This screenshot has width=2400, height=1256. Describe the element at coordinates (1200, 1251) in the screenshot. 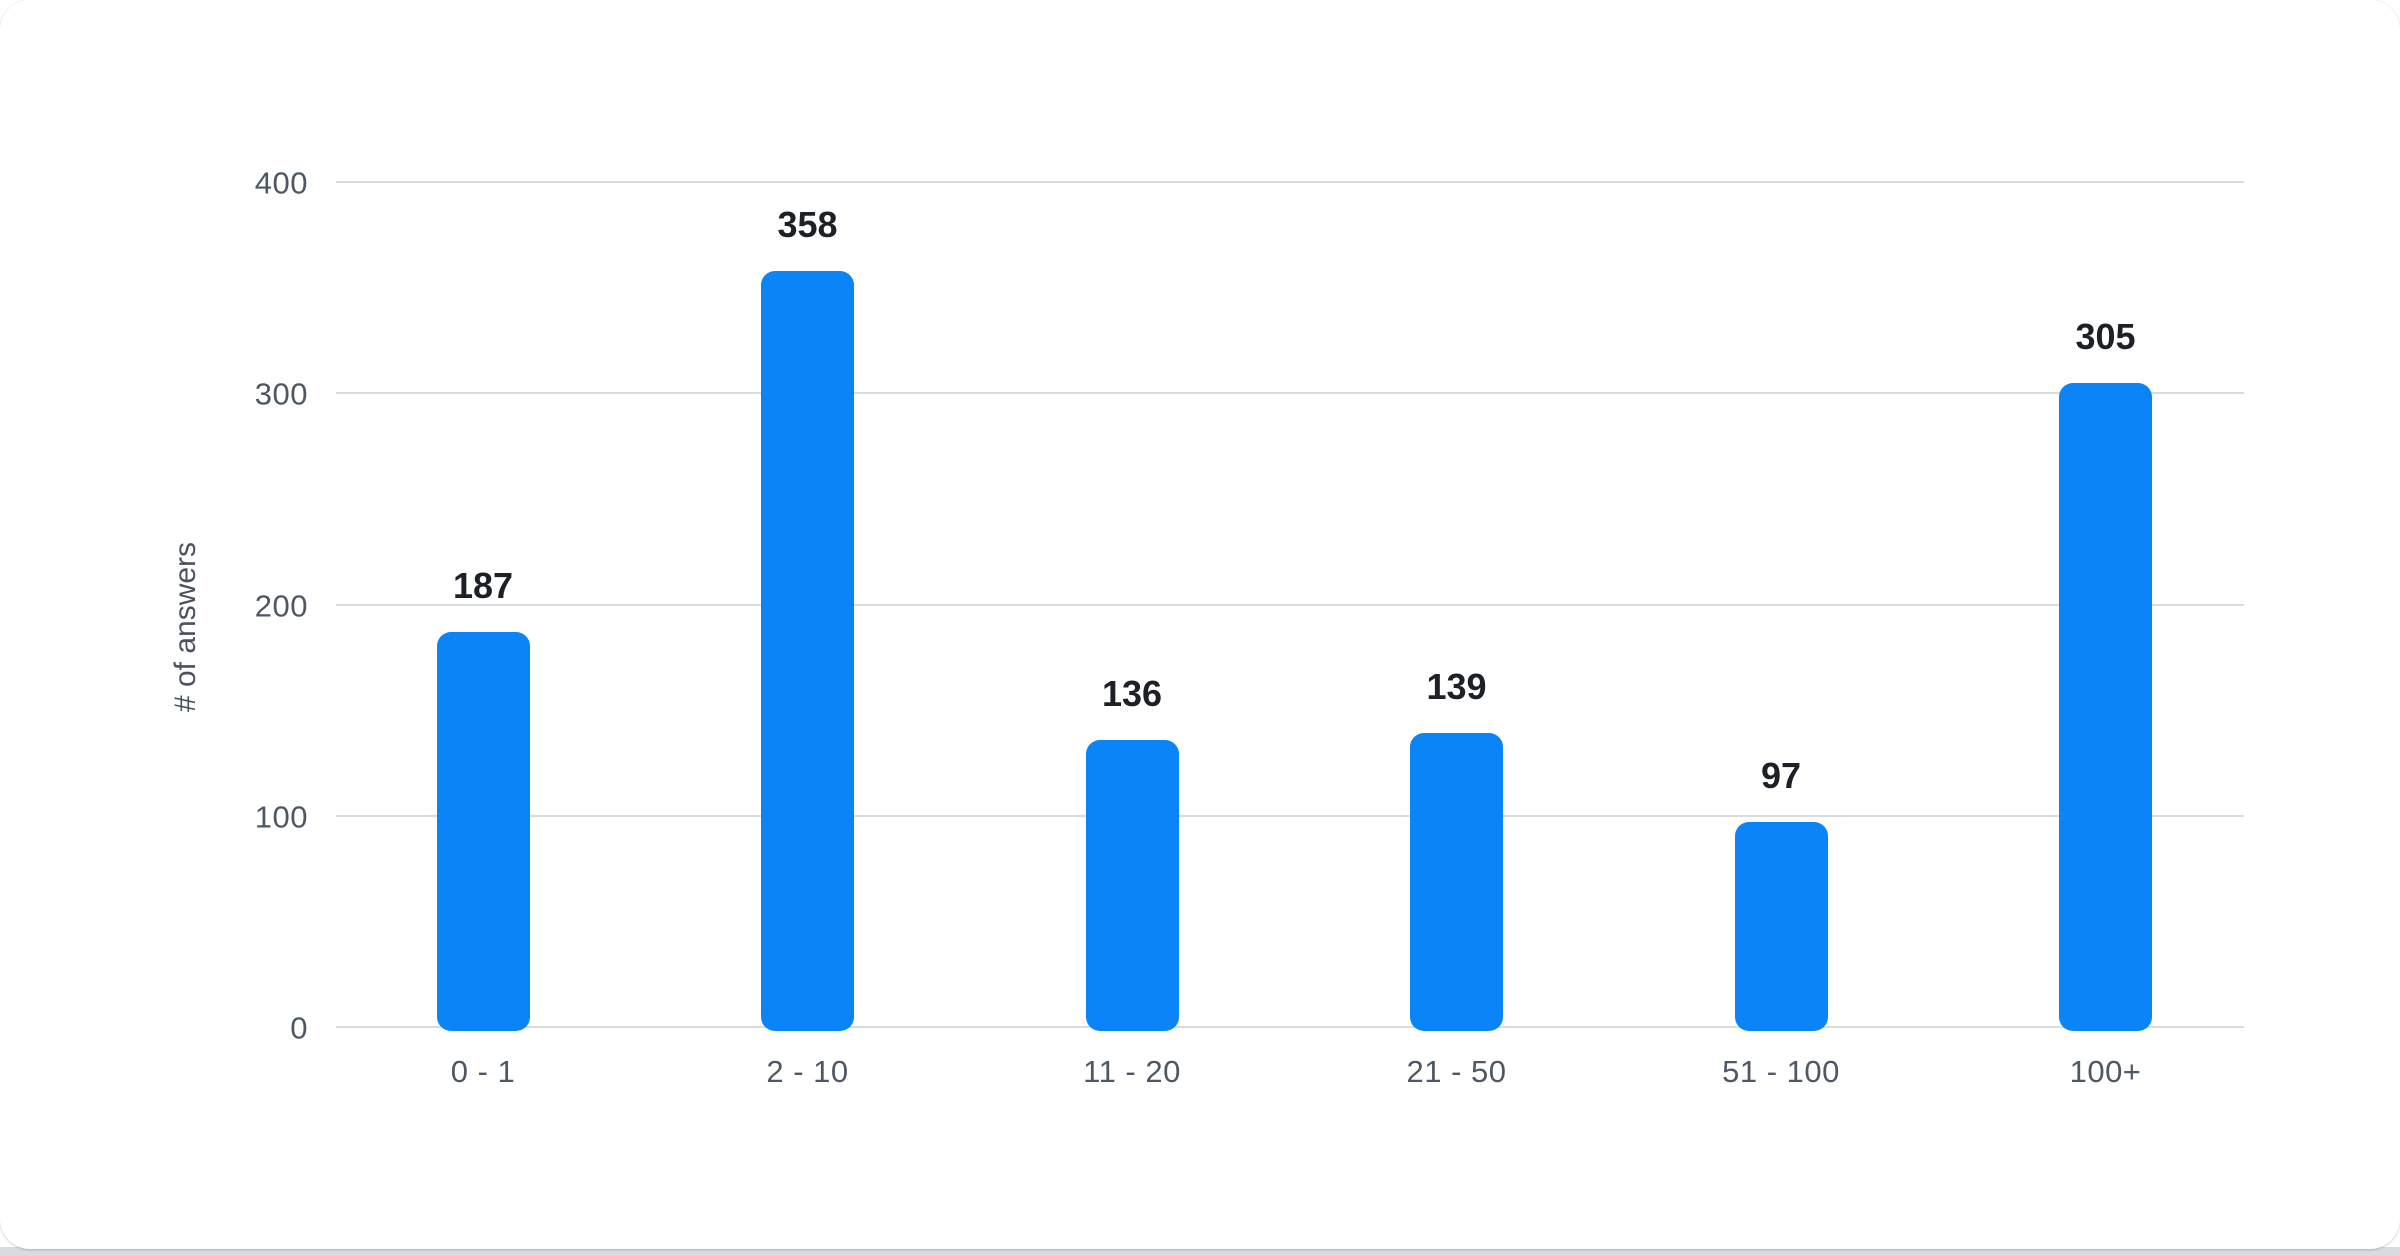

I see `background-strip` at that location.